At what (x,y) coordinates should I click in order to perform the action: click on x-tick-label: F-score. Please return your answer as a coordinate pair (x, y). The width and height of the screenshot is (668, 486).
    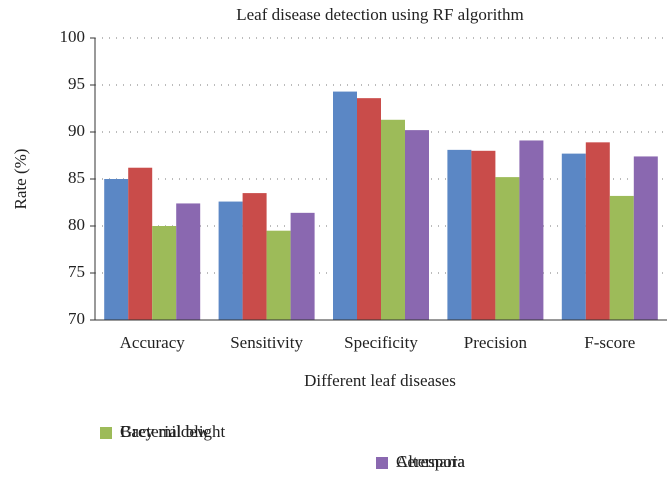
    Looking at the image, I should click on (609, 342).